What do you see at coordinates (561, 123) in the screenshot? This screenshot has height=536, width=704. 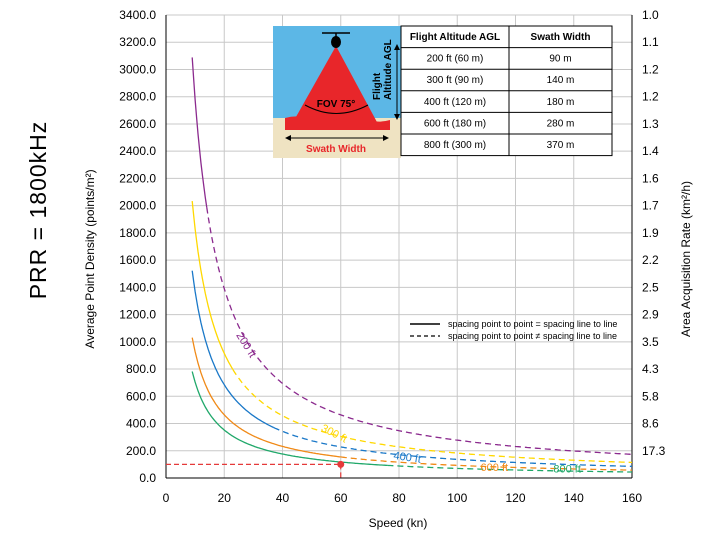 I see `table-cell: 280 m` at bounding box center [561, 123].